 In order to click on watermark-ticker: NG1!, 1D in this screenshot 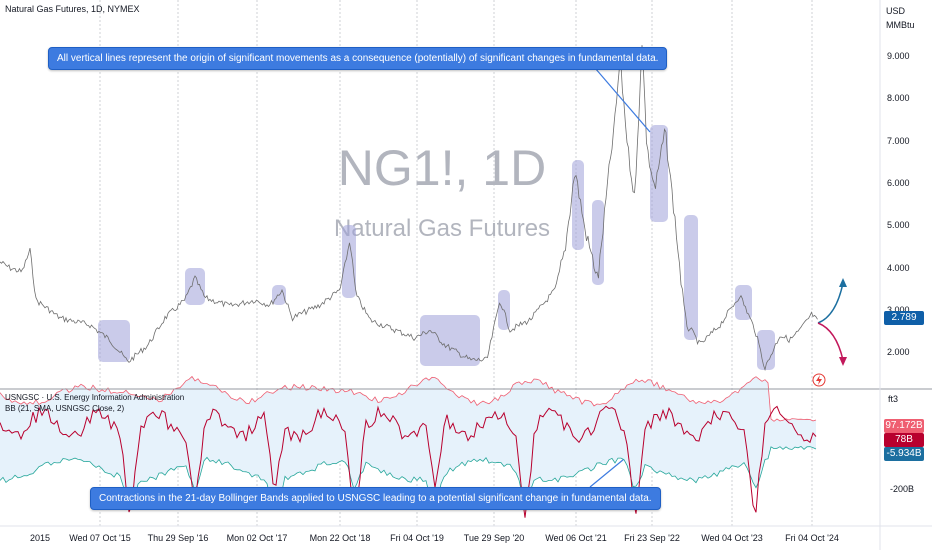, I will do `click(442, 168)`.